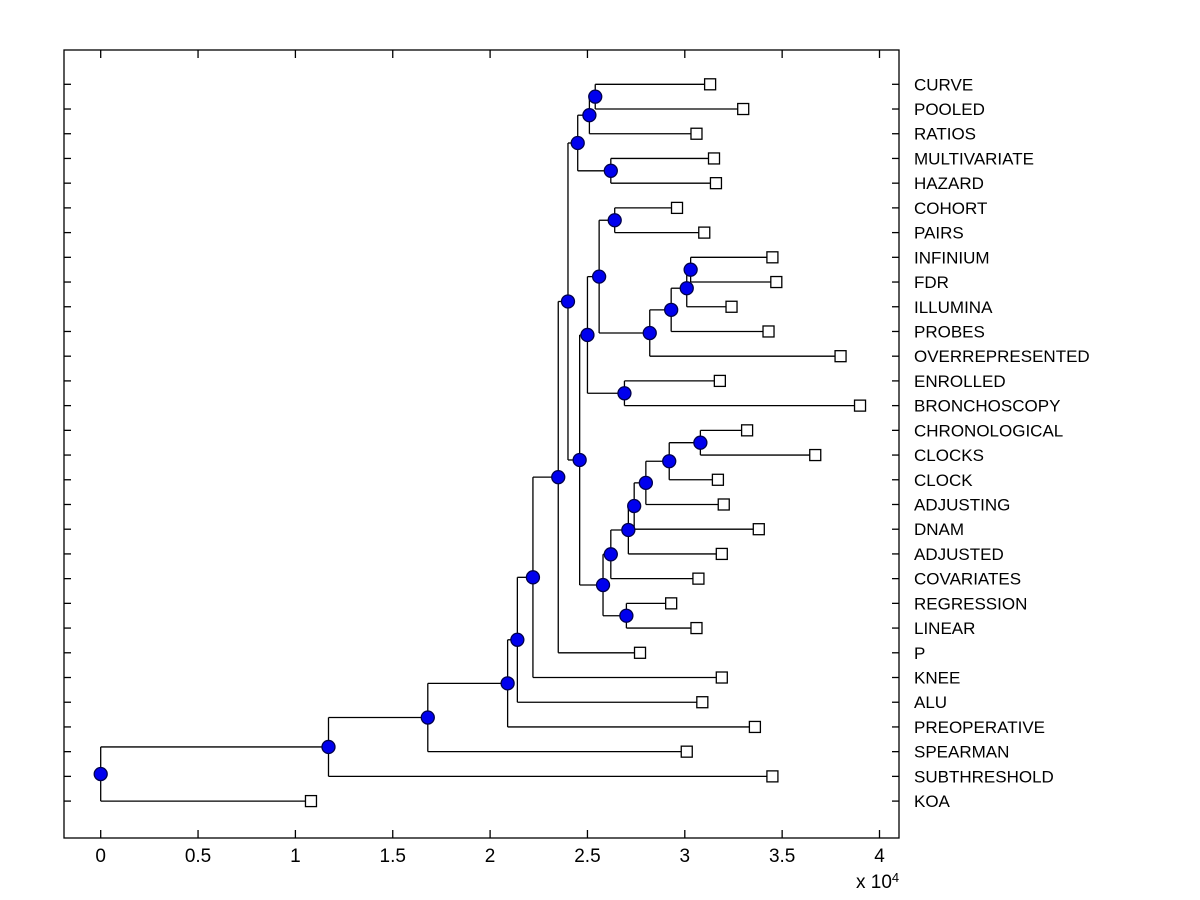  Describe the element at coordinates (943, 480) in the screenshot. I see `leaf-label: CLOCK` at that location.